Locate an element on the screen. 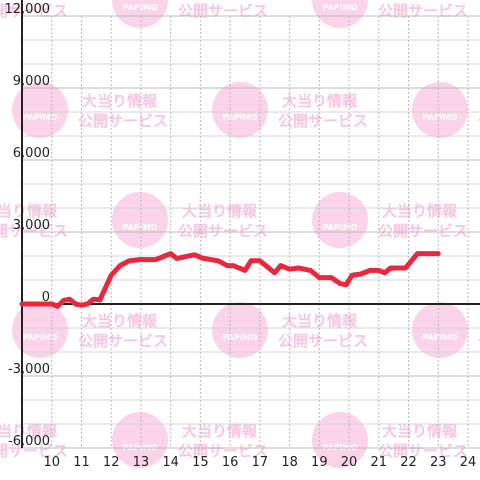 The height and width of the screenshot is (480, 480). x-tick-label: 12 is located at coordinates (111, 462).